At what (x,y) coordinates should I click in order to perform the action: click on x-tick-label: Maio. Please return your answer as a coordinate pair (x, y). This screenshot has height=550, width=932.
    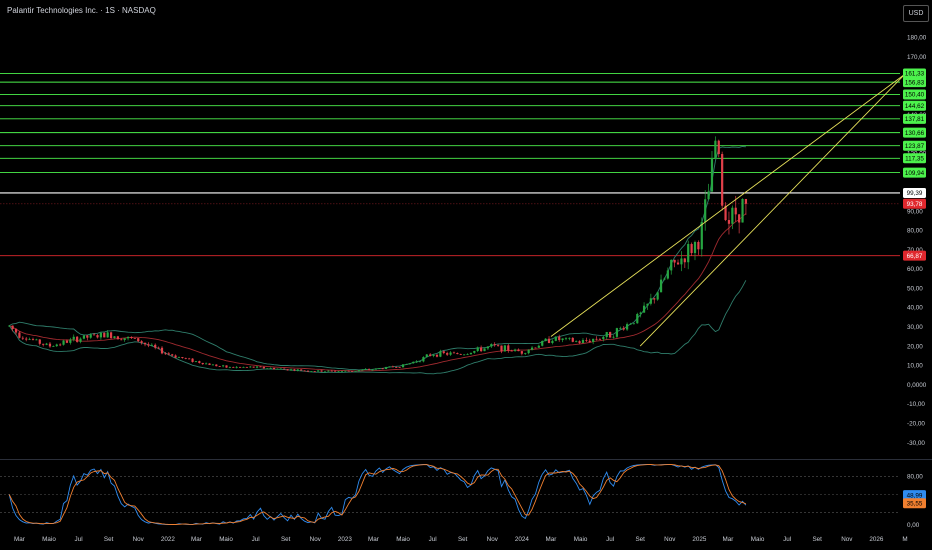
    Looking at the image, I should click on (758, 539).